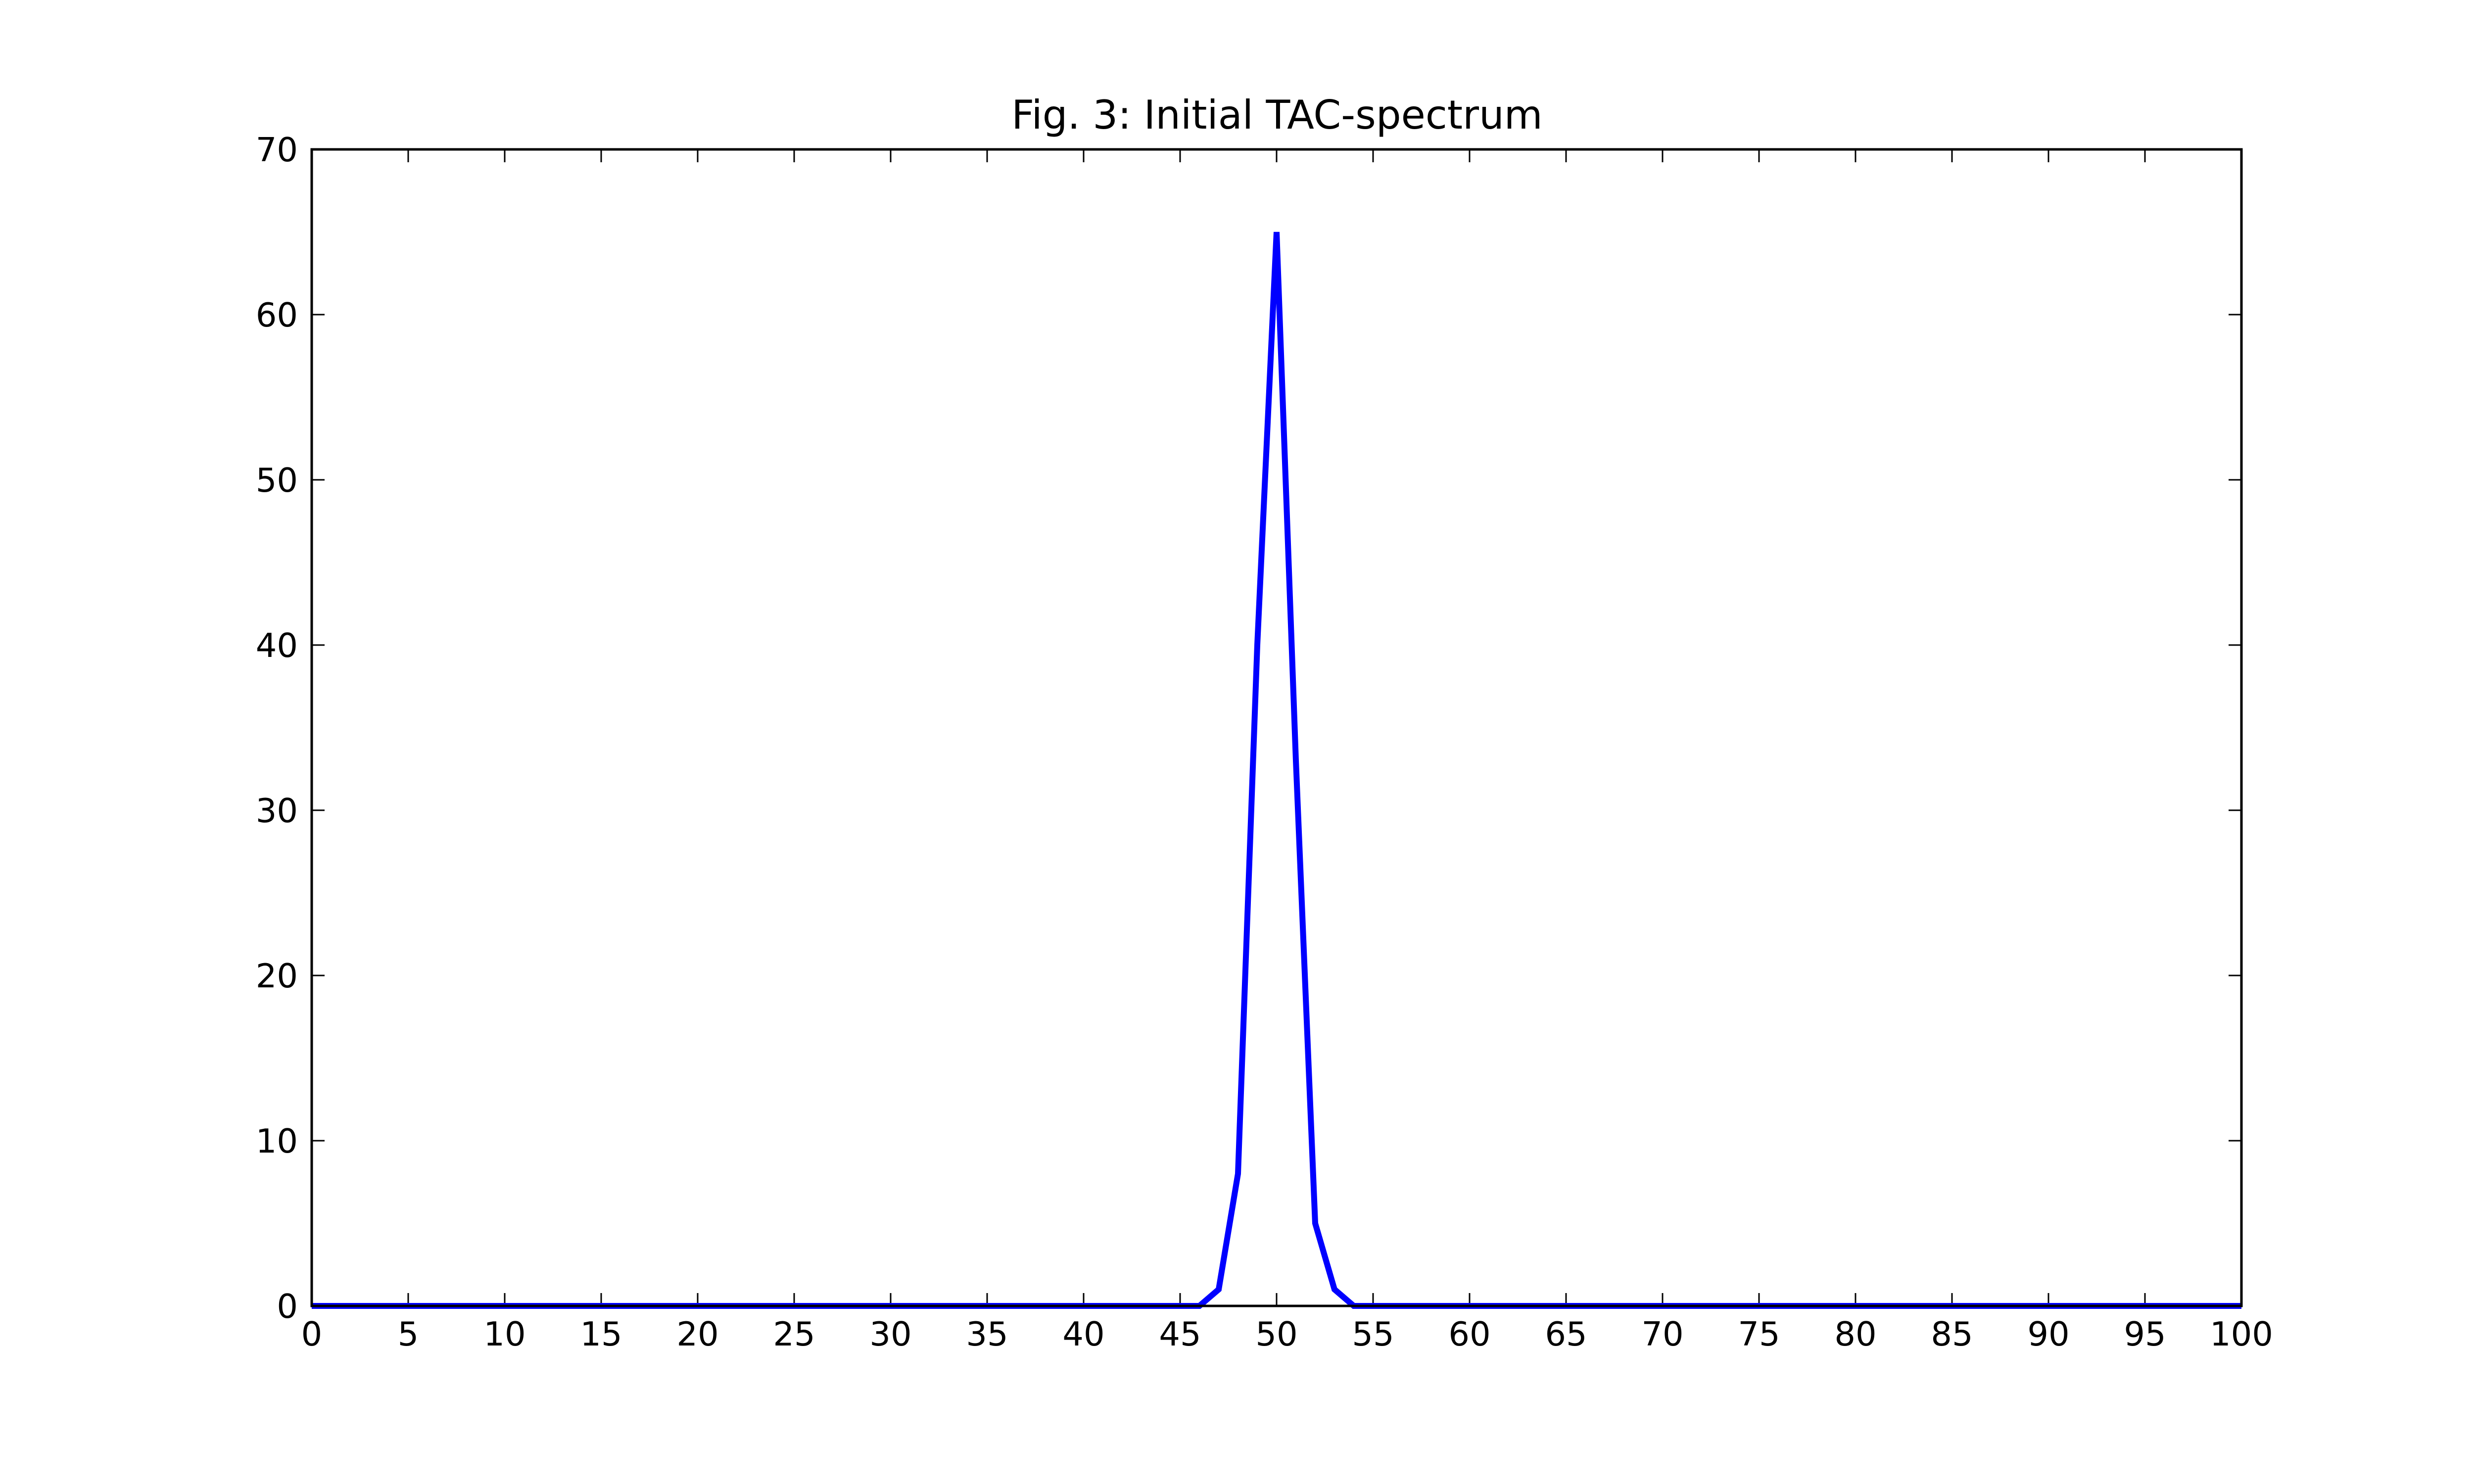 The image size is (2474, 1484). What do you see at coordinates (1566, 1334) in the screenshot?
I see `x-tick-label: 65` at bounding box center [1566, 1334].